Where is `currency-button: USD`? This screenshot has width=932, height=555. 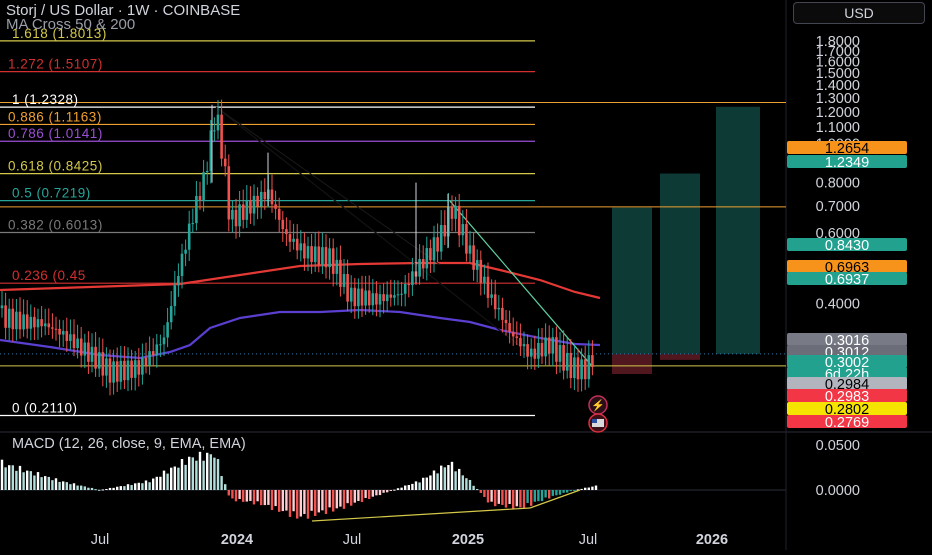
currency-button: USD is located at coordinates (859, 13).